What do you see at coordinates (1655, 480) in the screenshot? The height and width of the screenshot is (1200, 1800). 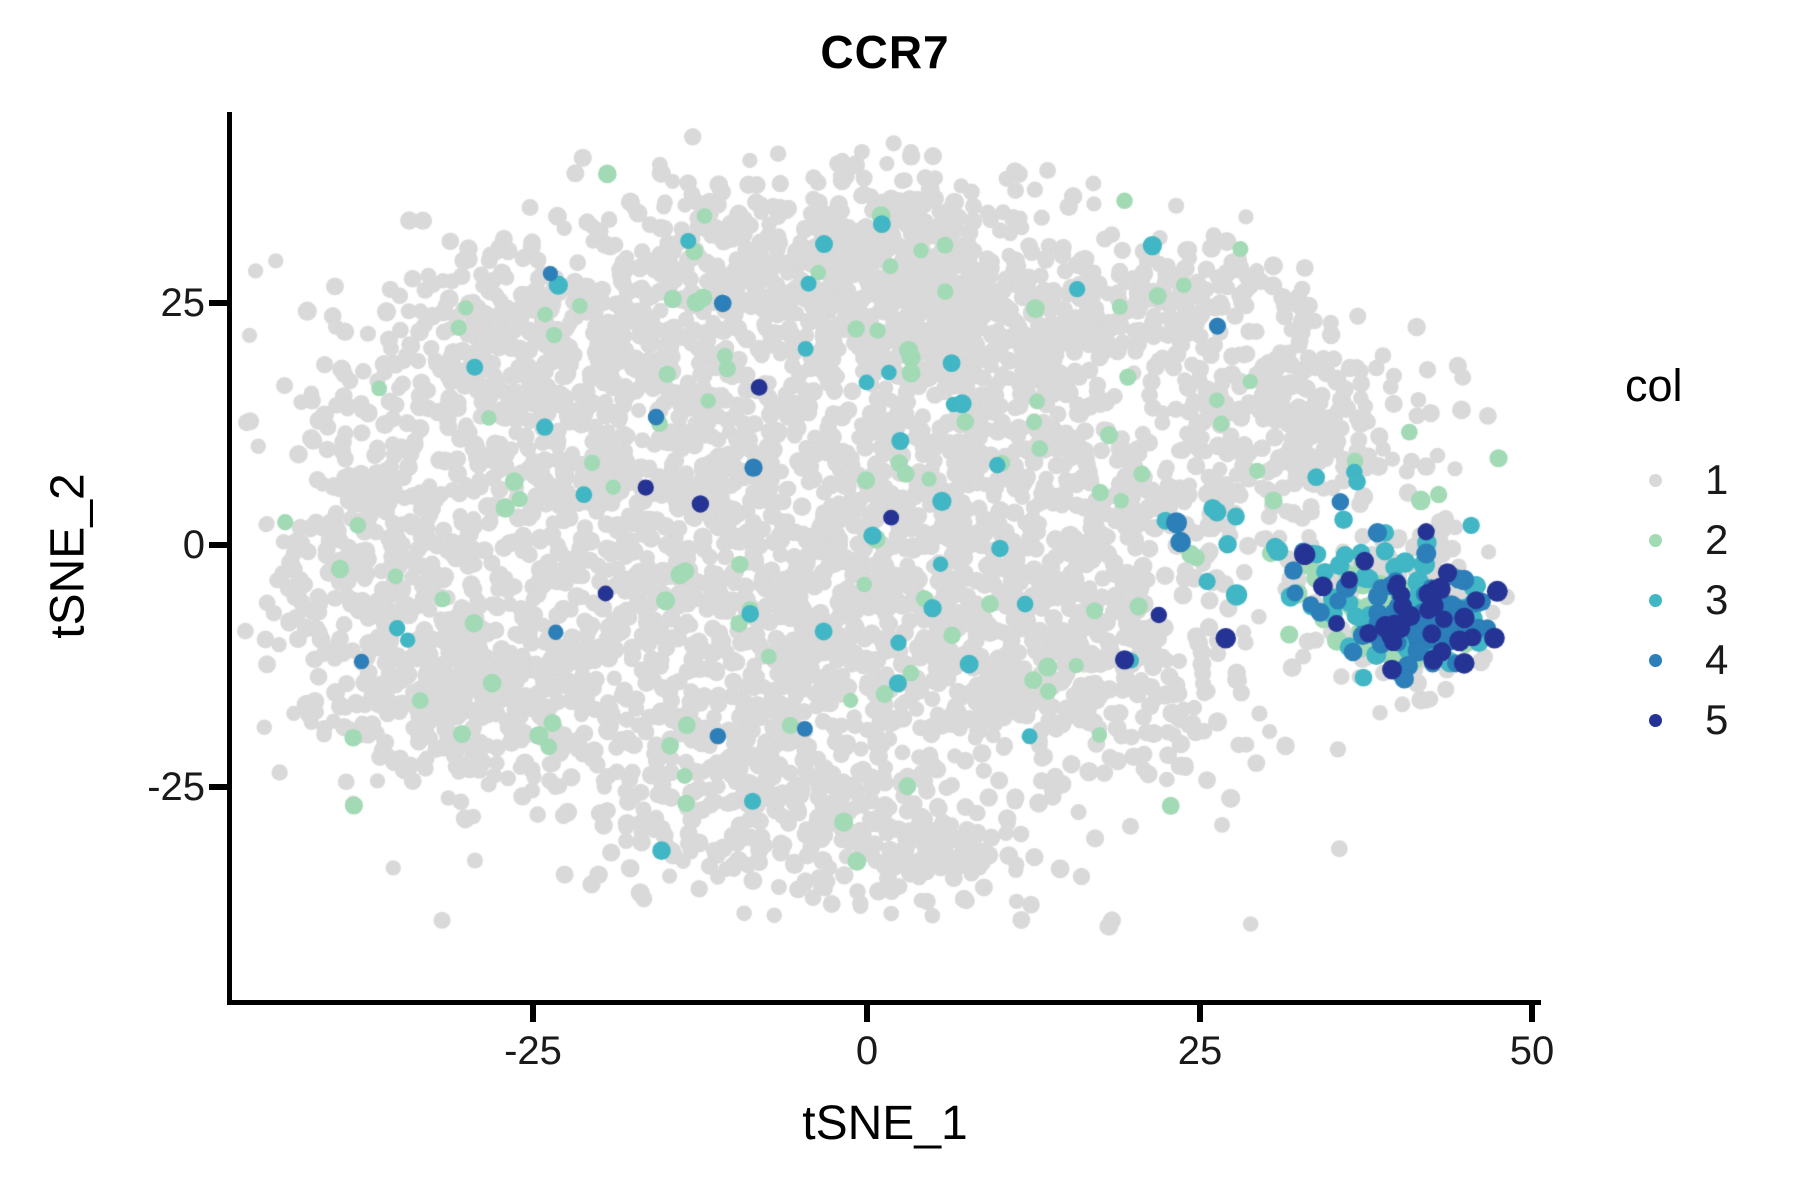 I see `legend-point-1-icon` at bounding box center [1655, 480].